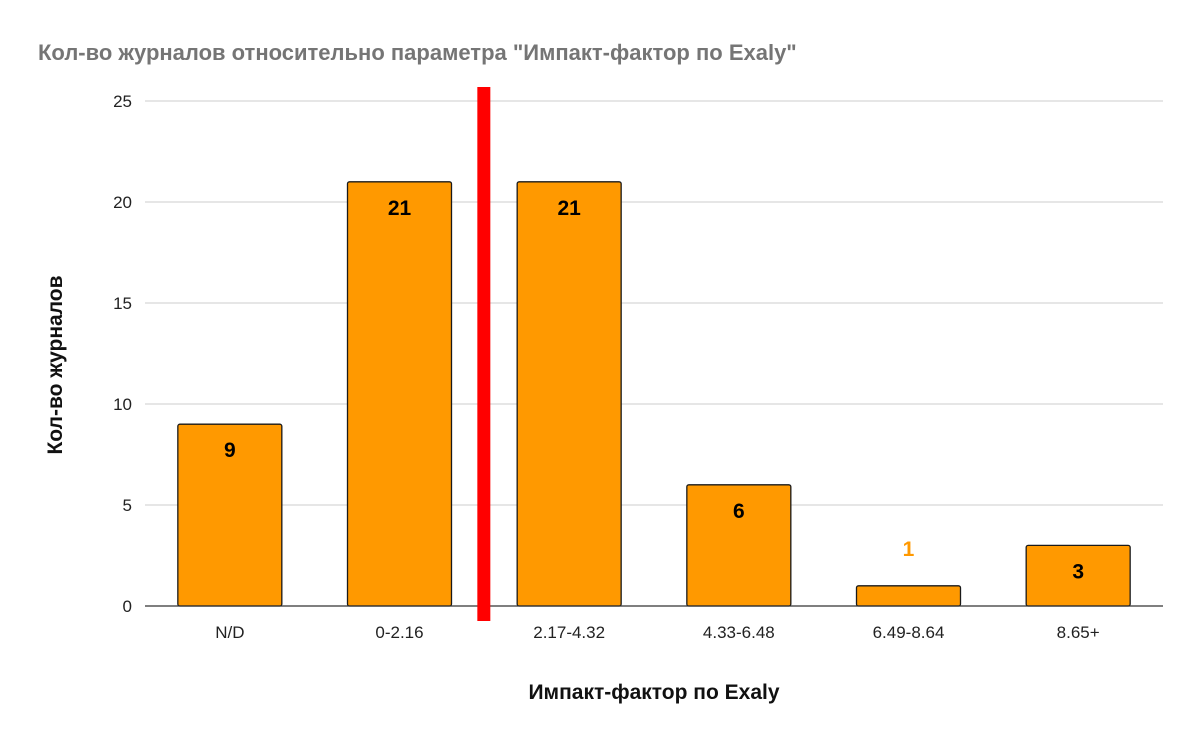 This screenshot has width=1200, height=741. I want to click on y-tick-label: 10, so click(122, 404).